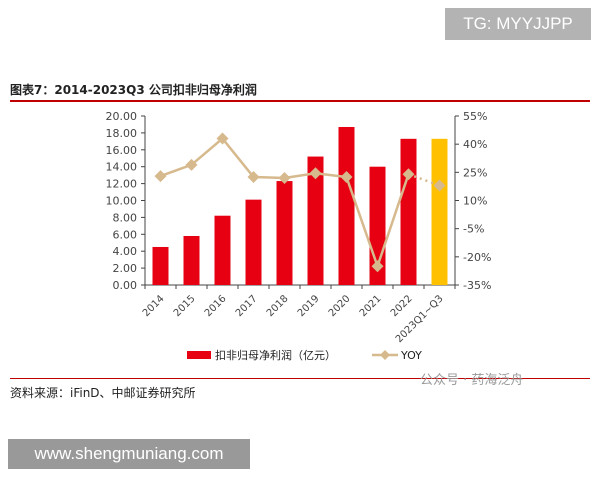 The width and height of the screenshot is (600, 480). I want to click on left-tick-label: 8.00, so click(125, 217).